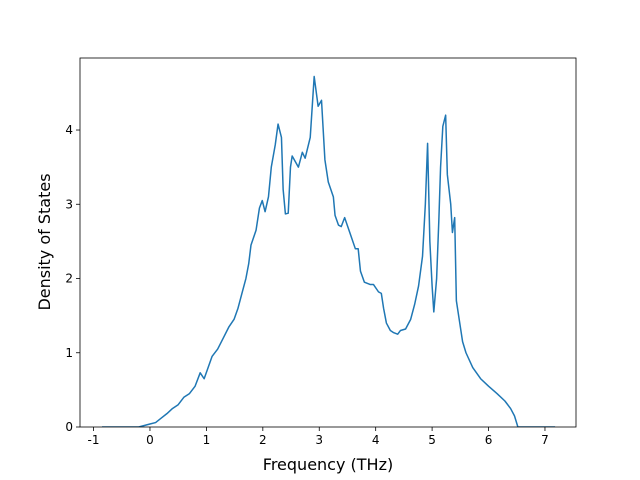  What do you see at coordinates (69, 279) in the screenshot?
I see `y-tick-label: 2` at bounding box center [69, 279].